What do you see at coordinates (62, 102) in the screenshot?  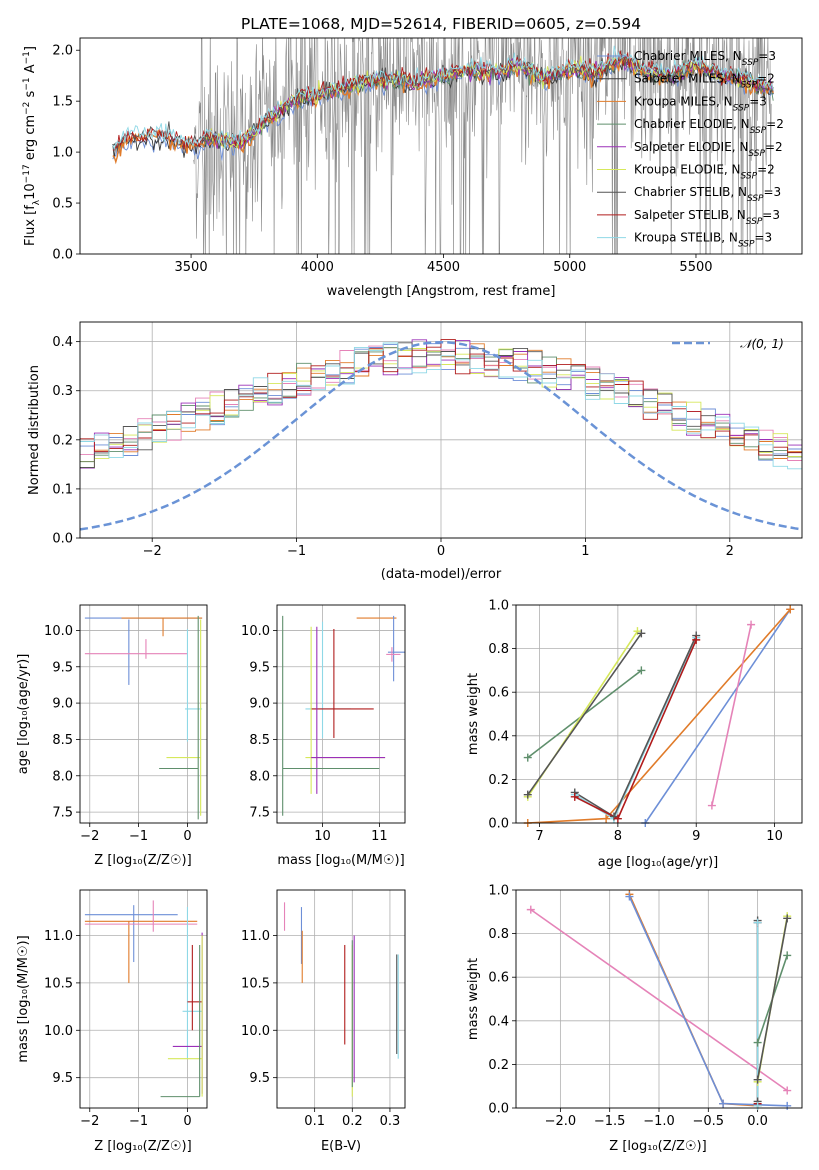 I see `y-tick-label: 1.5` at bounding box center [62, 102].